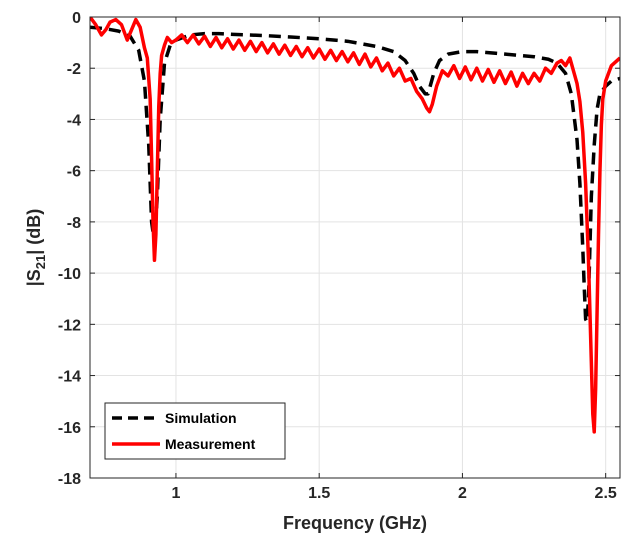 This screenshot has width=628, height=538. Describe the element at coordinates (210, 444) in the screenshot. I see `legend-label-measurement: Measurement` at that location.